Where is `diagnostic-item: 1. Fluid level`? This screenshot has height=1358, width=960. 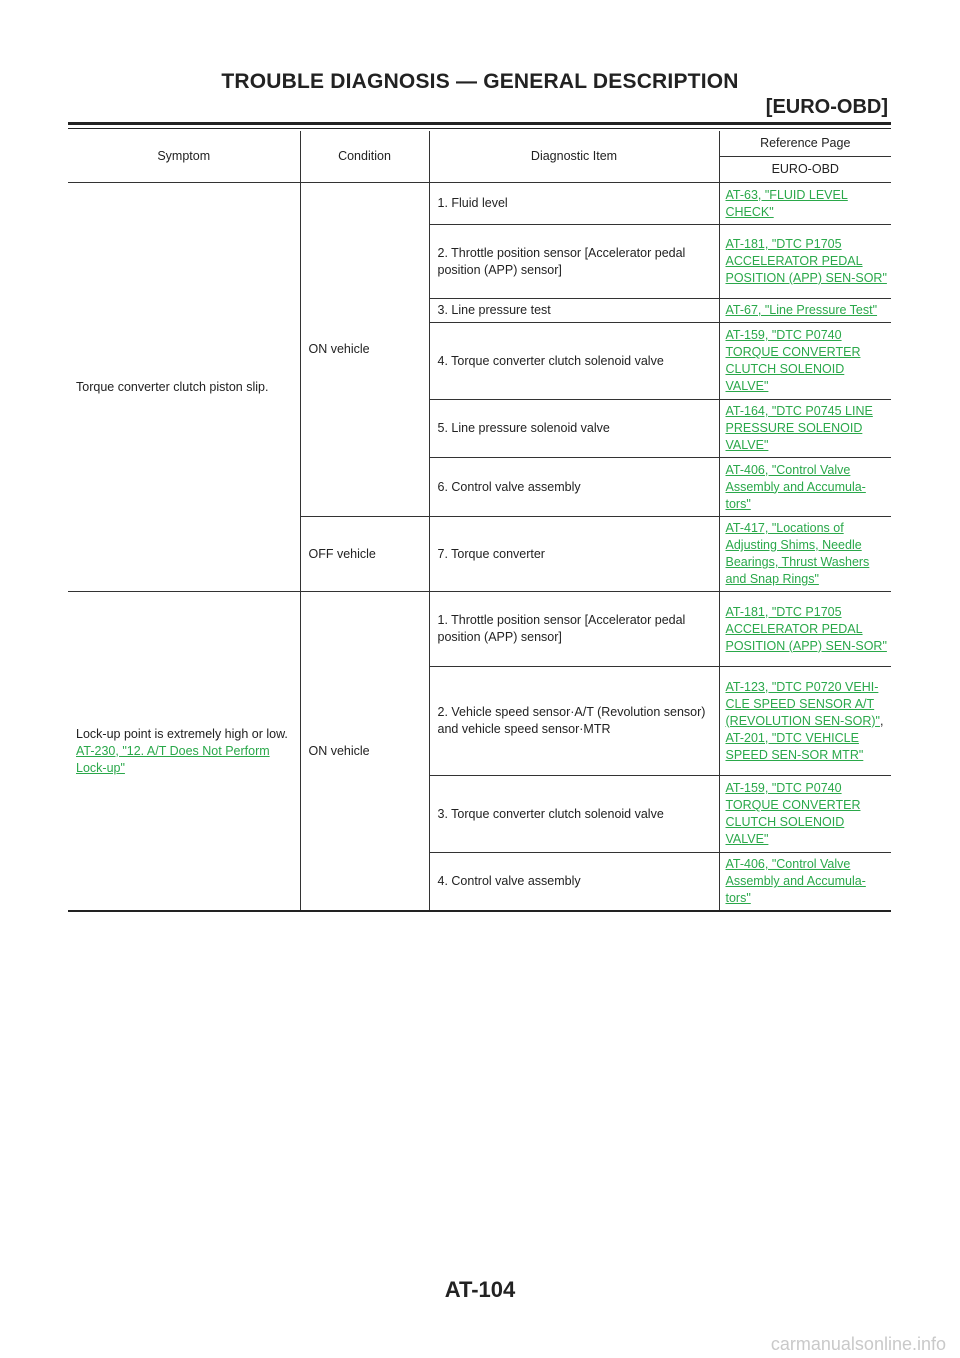 diagnostic-item: 1. Fluid level is located at coordinates (573, 203).